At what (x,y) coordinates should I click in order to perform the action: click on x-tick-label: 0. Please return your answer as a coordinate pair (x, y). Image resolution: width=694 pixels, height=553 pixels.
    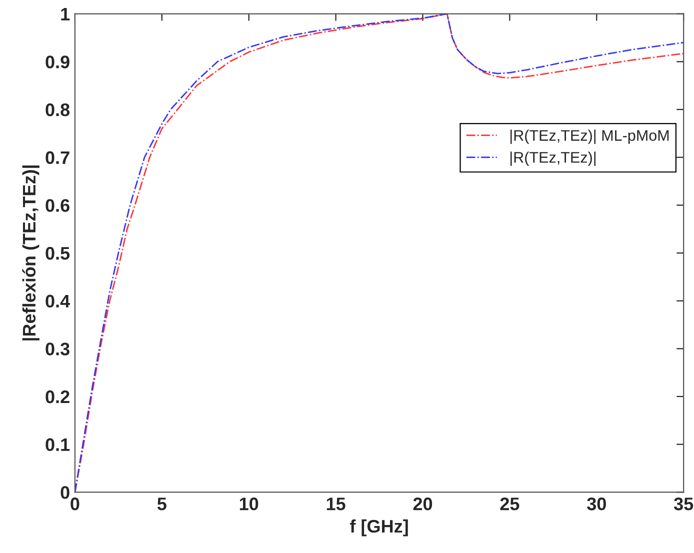
    Looking at the image, I should click on (75, 504).